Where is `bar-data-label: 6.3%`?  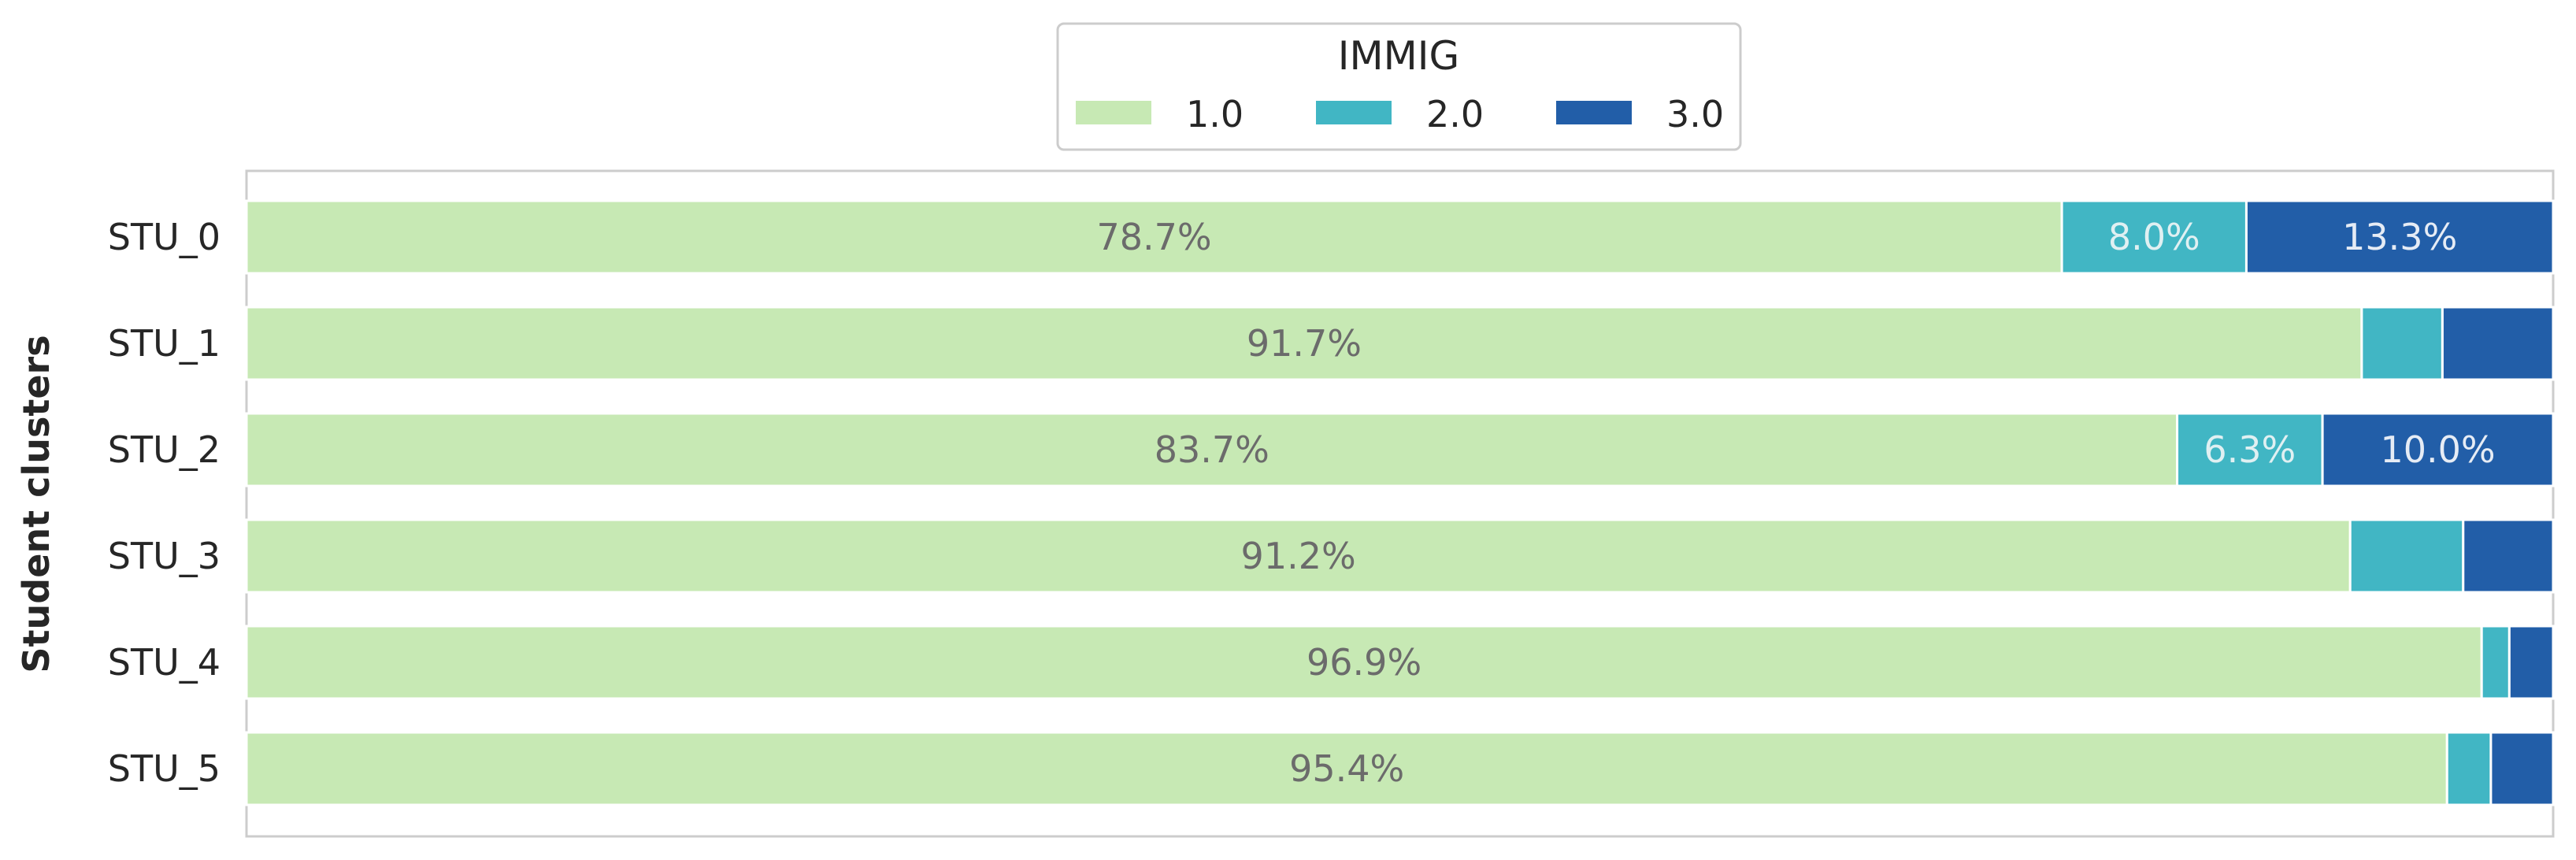 bar-data-label: 6.3% is located at coordinates (2249, 449).